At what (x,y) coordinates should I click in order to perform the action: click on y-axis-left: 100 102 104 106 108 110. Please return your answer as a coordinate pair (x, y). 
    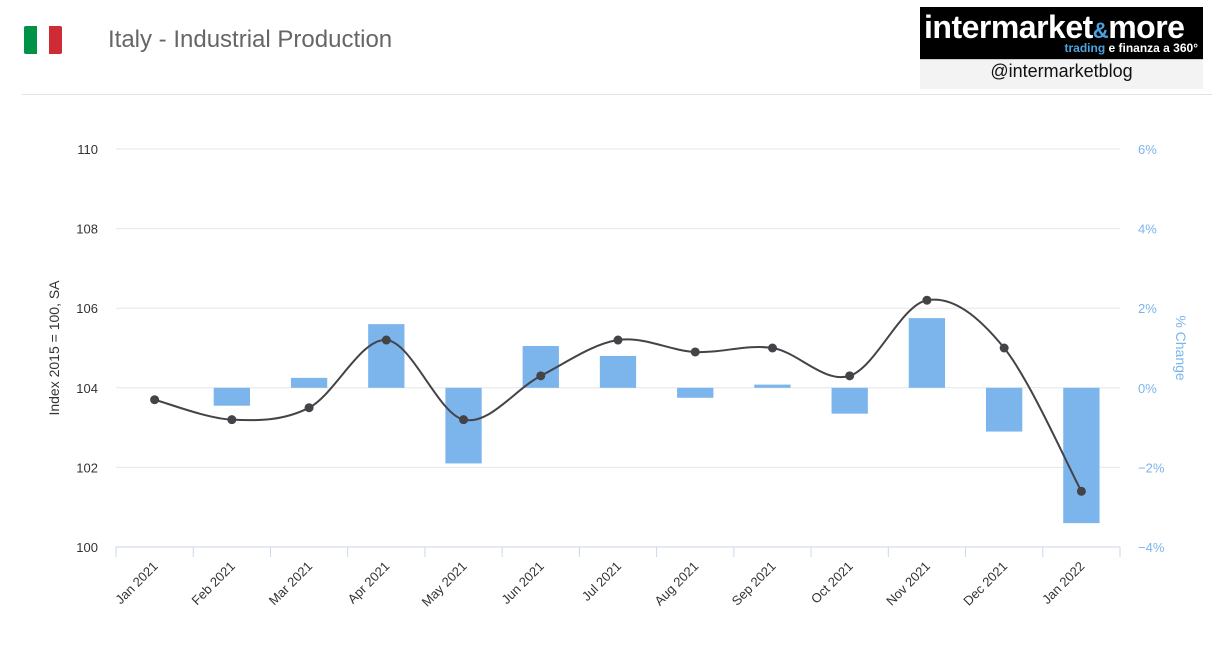
    Looking at the image, I should click on (87, 348).